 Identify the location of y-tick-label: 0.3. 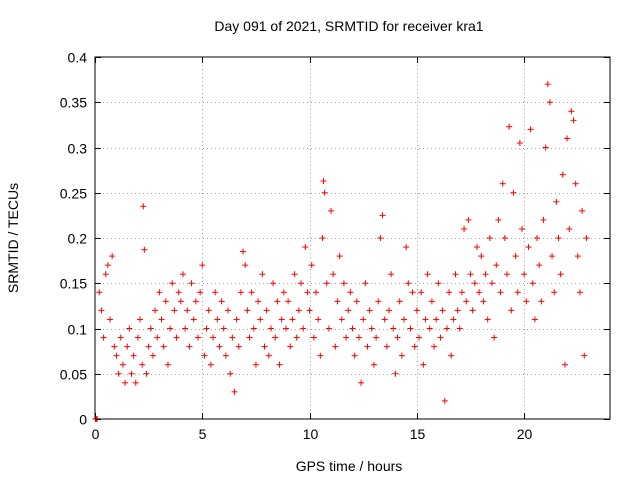
(78, 149).